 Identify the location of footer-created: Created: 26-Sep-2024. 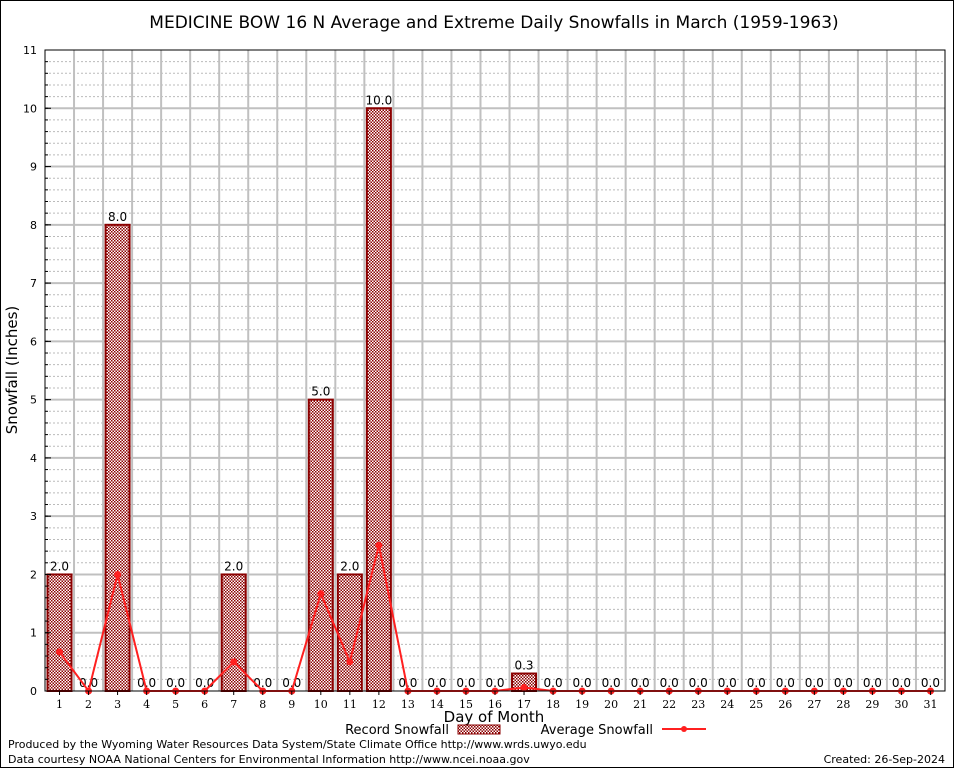
(884, 759).